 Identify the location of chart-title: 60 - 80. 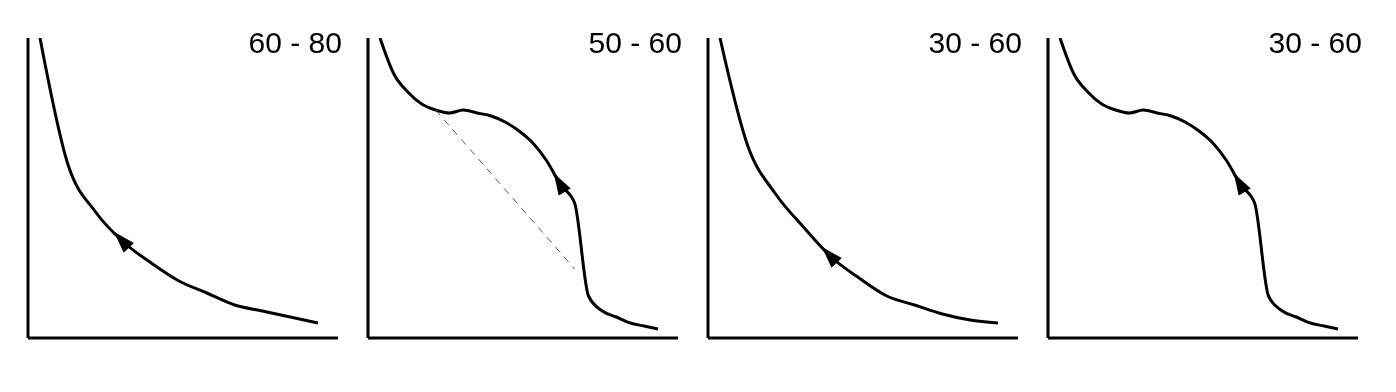
(295, 43).